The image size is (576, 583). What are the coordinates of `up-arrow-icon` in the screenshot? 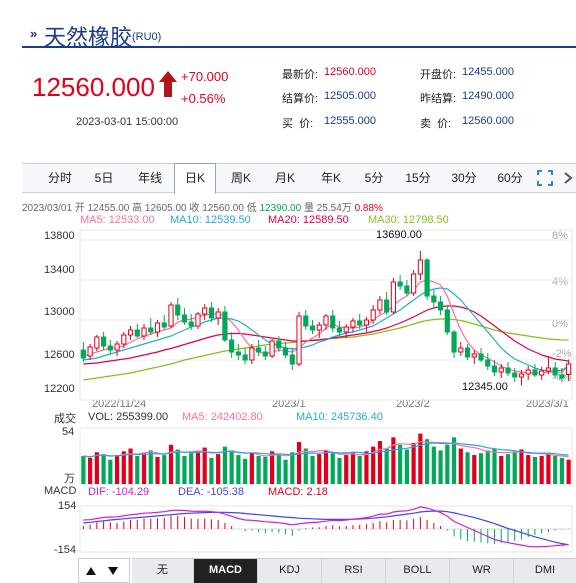 It's located at (168, 84).